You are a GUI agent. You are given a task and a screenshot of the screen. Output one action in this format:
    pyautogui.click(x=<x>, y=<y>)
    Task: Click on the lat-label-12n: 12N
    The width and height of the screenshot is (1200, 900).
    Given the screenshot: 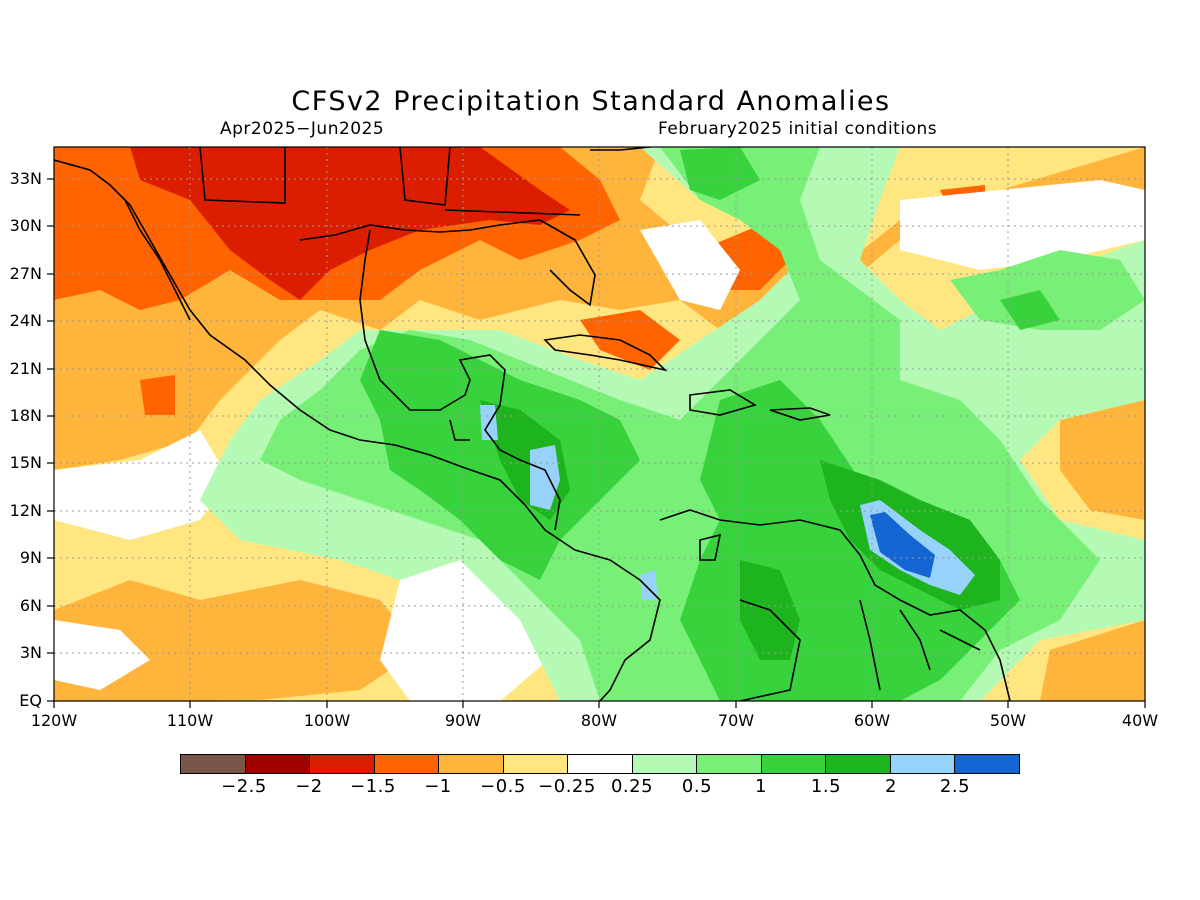 What is the action you would take?
    pyautogui.click(x=25, y=510)
    